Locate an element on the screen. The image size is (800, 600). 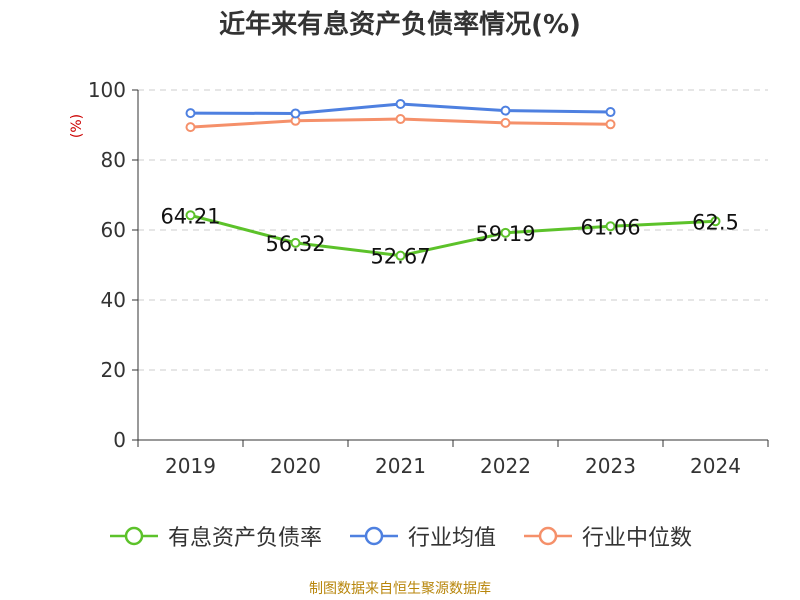
x-tick-label: 2019 is located at coordinates (190, 466).